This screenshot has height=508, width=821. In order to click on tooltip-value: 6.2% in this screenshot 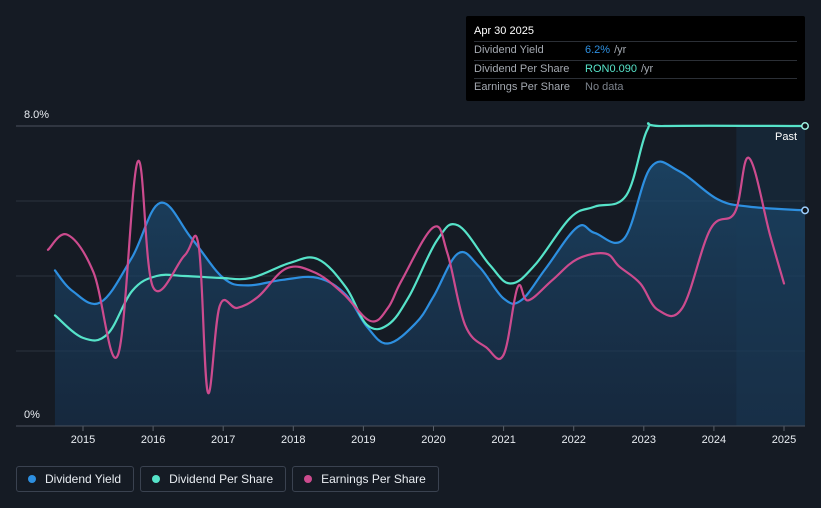, I will do `click(598, 50)`.